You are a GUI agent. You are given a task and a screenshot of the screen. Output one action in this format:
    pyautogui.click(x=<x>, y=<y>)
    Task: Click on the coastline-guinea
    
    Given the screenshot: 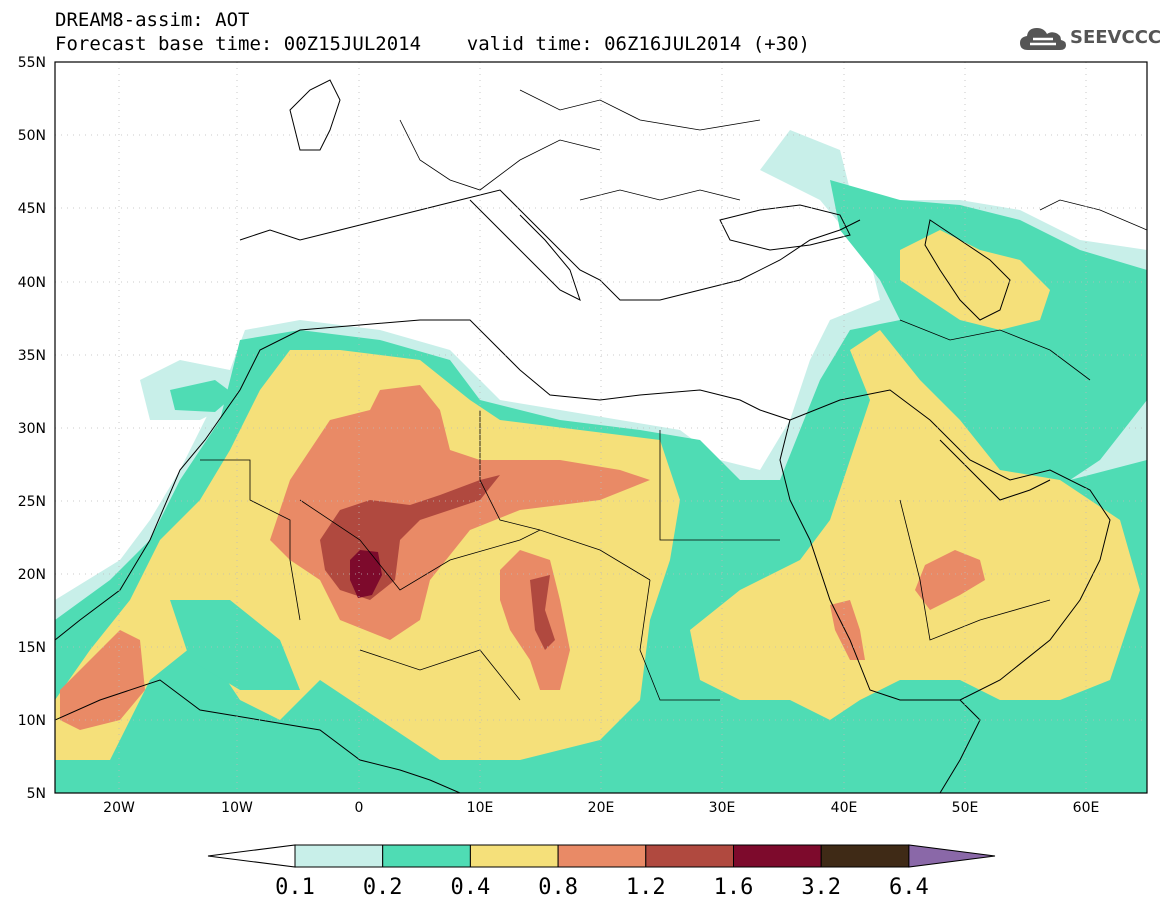 What is the action you would take?
    pyautogui.click(x=258, y=736)
    